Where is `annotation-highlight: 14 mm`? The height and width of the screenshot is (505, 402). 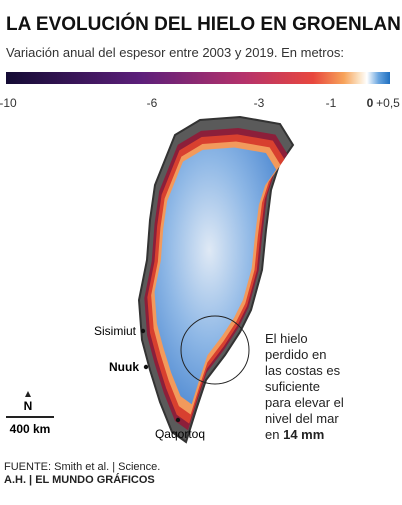
annotation-highlight: 14 mm is located at coordinates (303, 434).